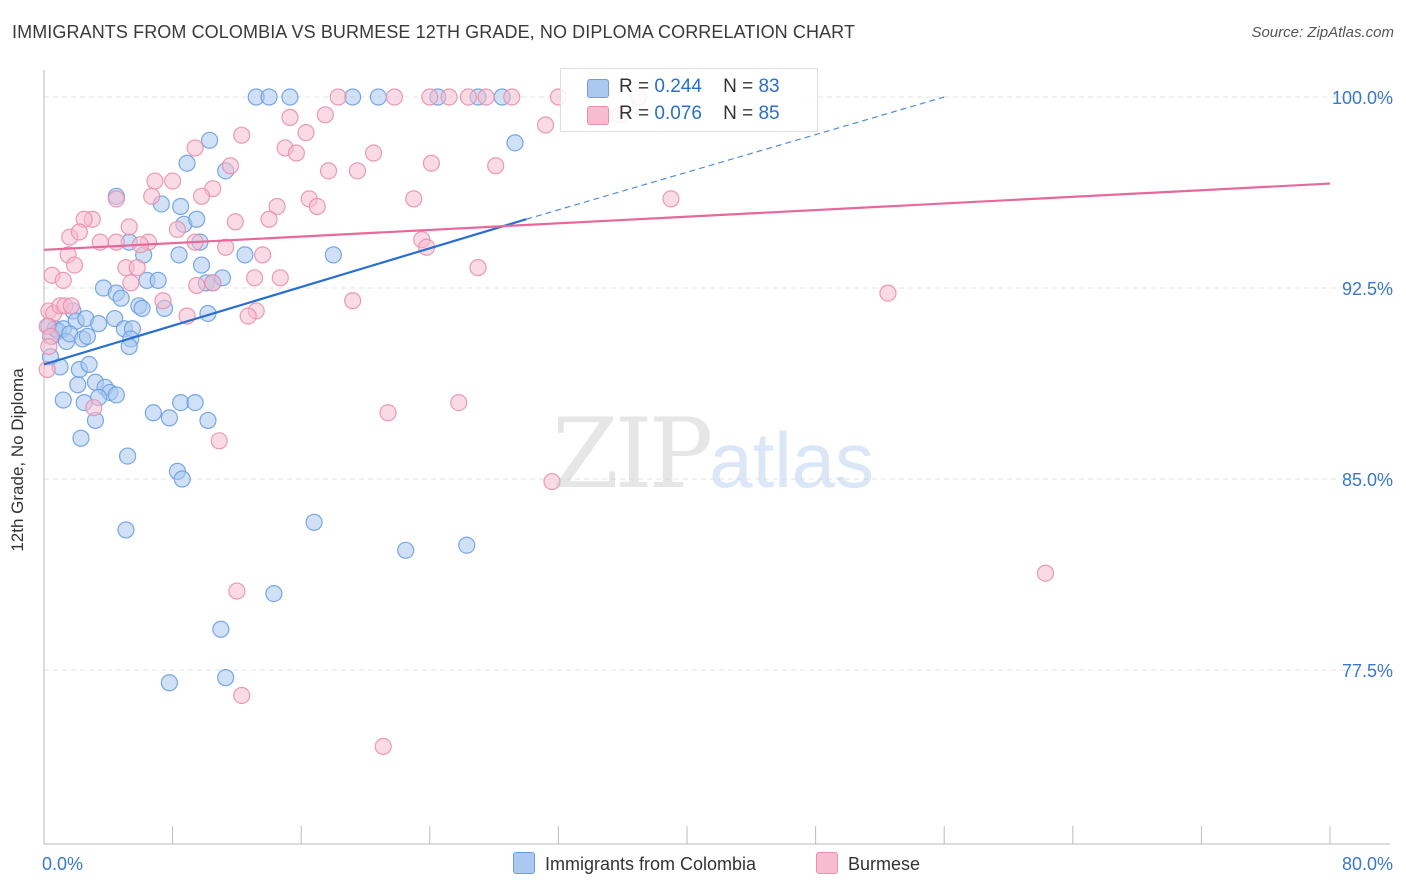 Image resolution: width=1406 pixels, height=892 pixels. What do you see at coordinates (285, 292) in the screenshot?
I see `trend-line-colombia` at bounding box center [285, 292].